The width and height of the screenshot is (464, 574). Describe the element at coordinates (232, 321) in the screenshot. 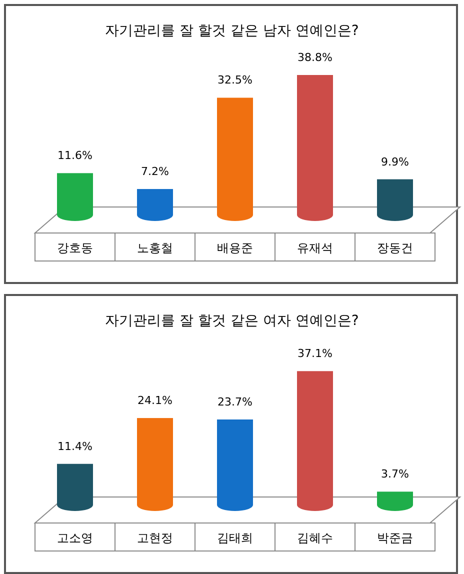

I see `chart-title: 자기관리를 잘 할것 같은 여자 연예인은?` at that location.